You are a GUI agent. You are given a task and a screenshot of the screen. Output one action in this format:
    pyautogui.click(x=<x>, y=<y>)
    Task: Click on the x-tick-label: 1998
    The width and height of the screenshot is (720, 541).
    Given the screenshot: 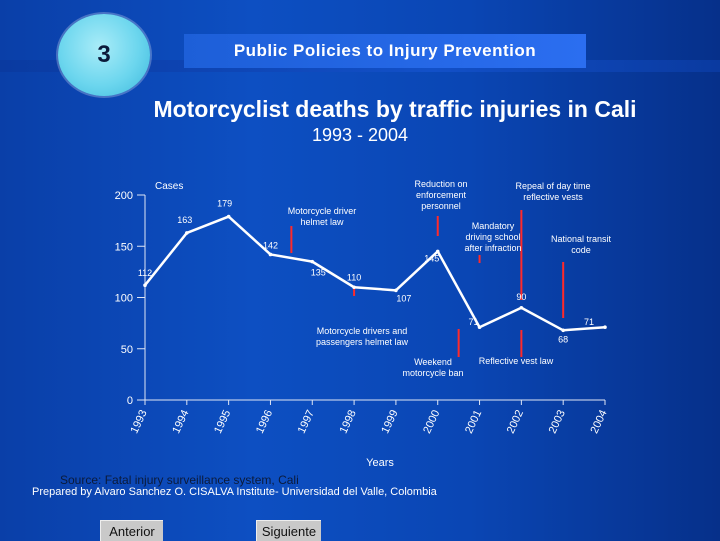 What is the action you would take?
    pyautogui.click(x=348, y=421)
    